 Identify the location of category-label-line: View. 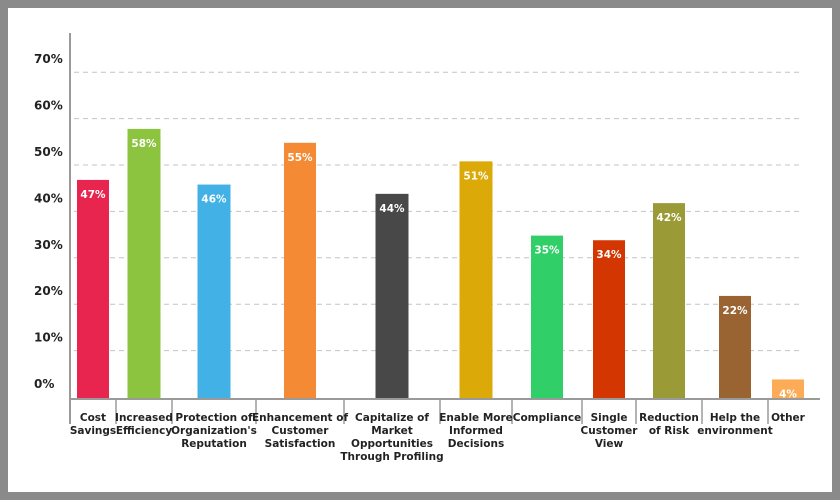
(609, 444).